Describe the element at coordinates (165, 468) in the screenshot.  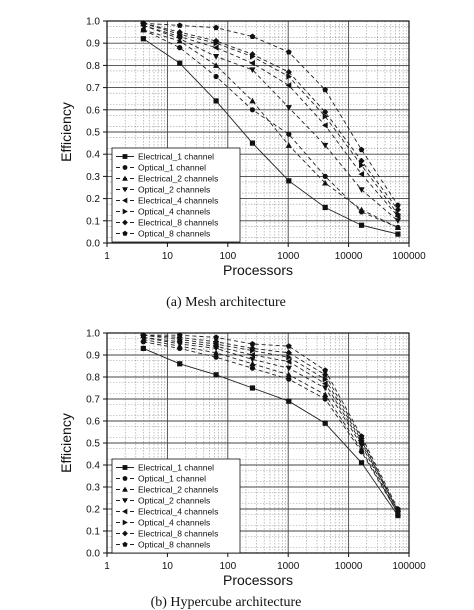
I see `legend-item: Electrical_1 channel` at that location.